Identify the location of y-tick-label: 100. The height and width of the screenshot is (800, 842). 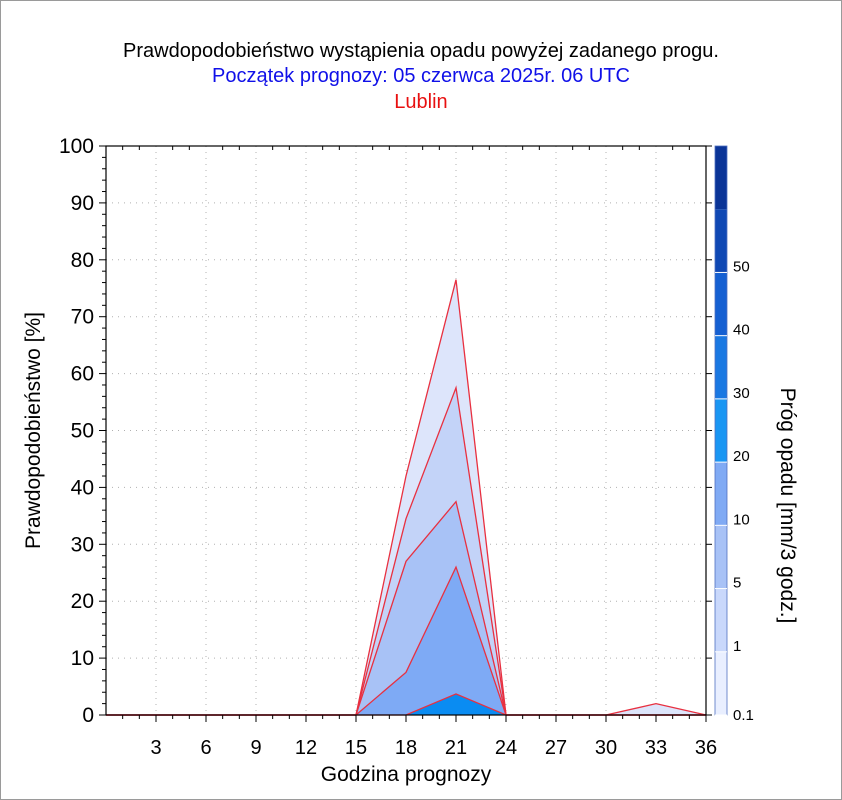
(76, 146).